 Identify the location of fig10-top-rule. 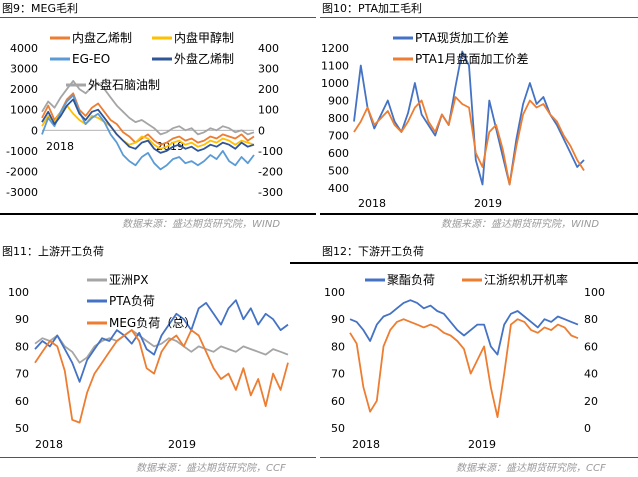
(479, 17).